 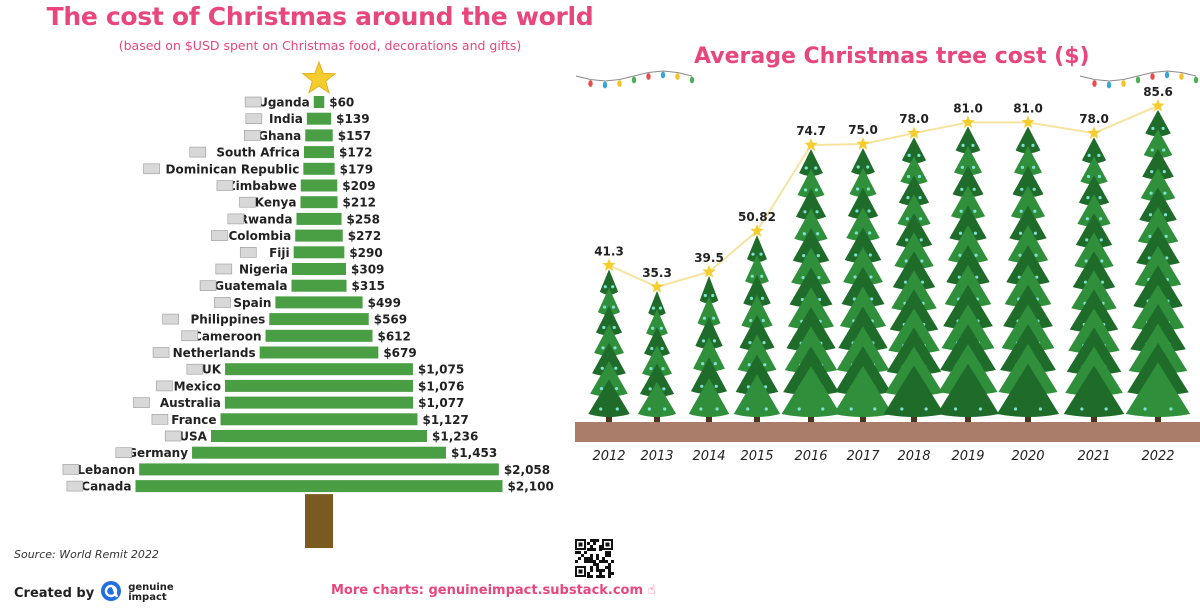 I want to click on value-label-2015: 50.82, so click(x=757, y=217).